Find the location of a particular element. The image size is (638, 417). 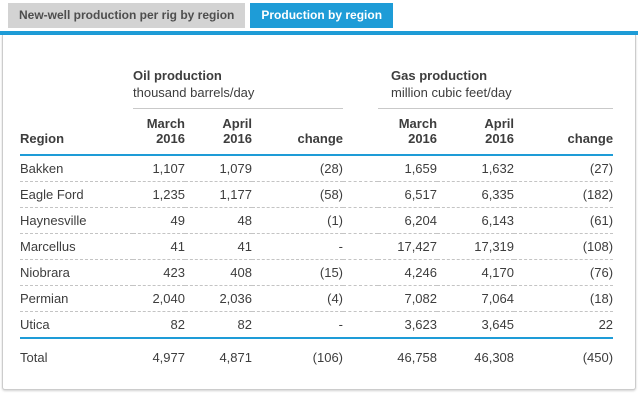

gas-april-2016-column-header: April 2016 is located at coordinates (476, 132).